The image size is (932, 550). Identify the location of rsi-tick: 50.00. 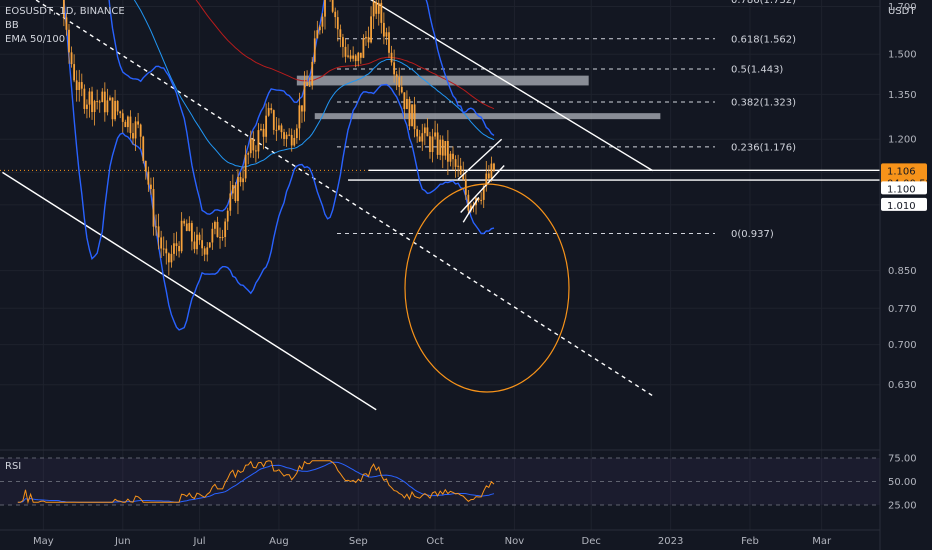
(902, 482).